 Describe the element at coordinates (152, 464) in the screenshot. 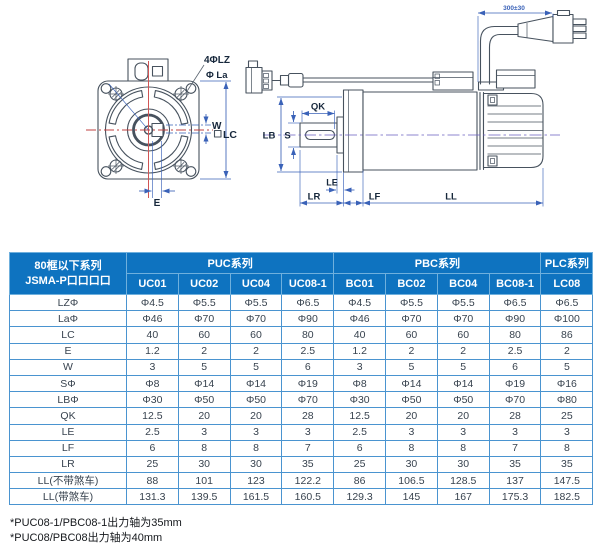

I see `spec-cell: 25` at that location.